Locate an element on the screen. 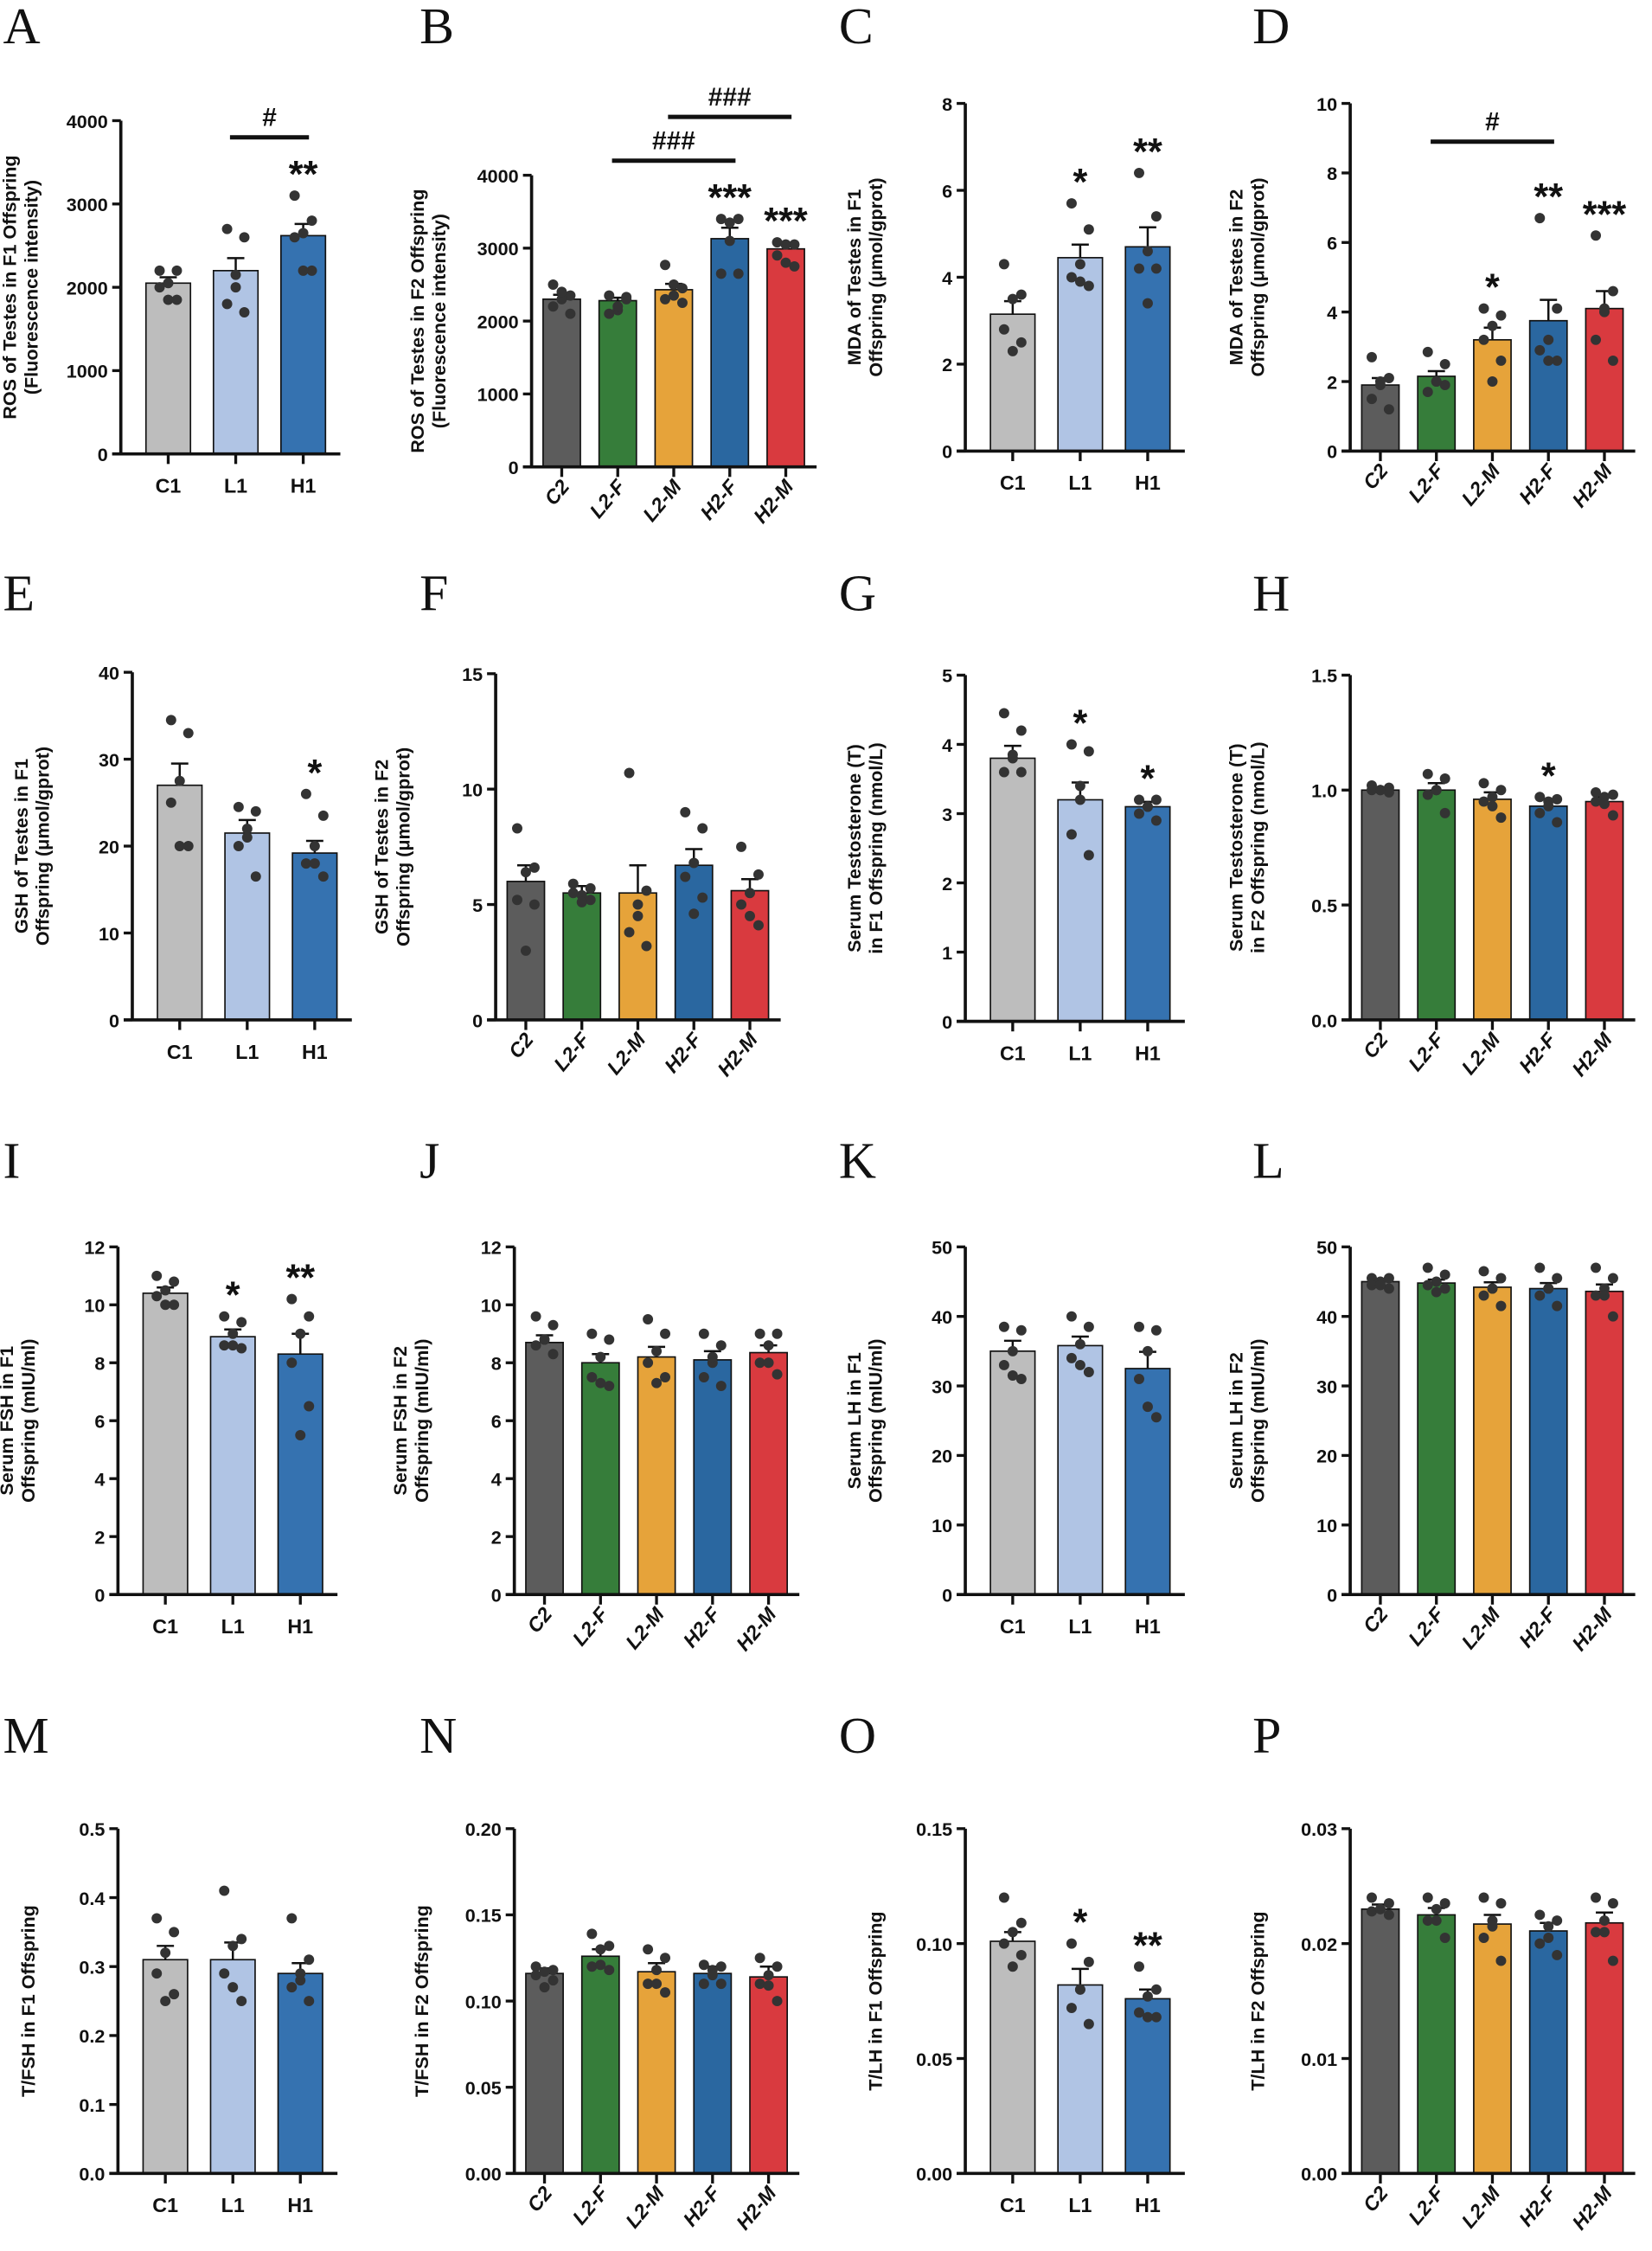 The image size is (1652, 2251). y-tick-label: 0.2 is located at coordinates (92, 2036).